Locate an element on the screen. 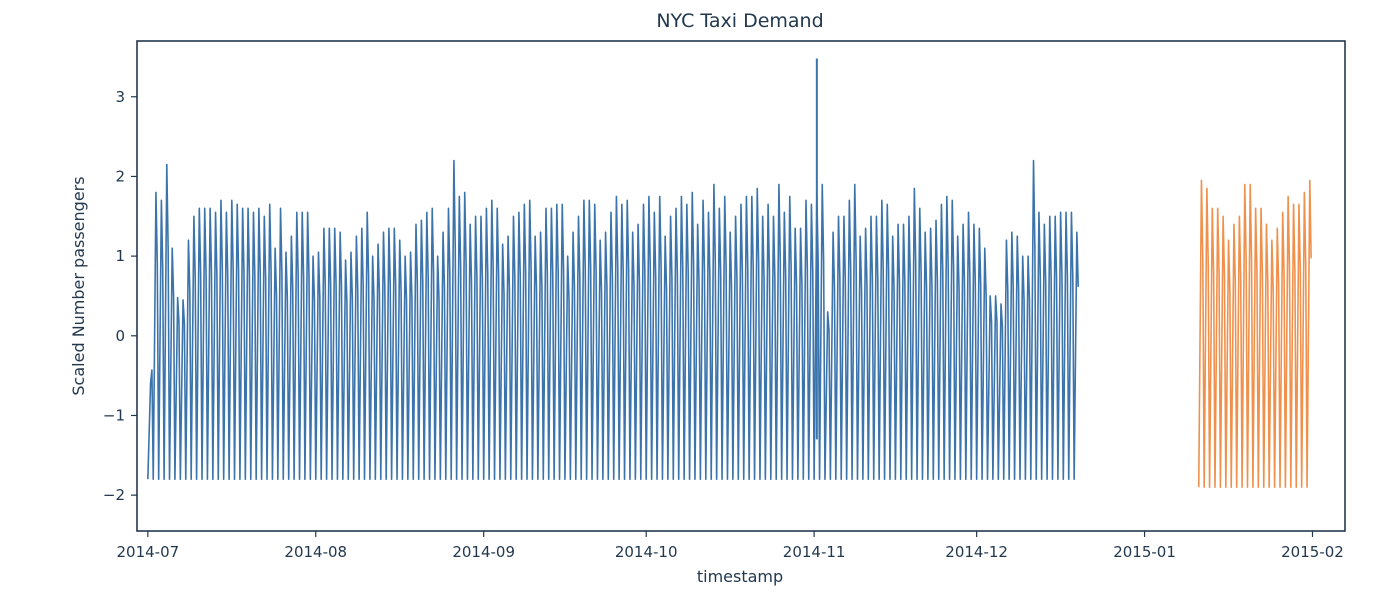 The width and height of the screenshot is (1400, 610). chart-title: NYC Taxi Demand is located at coordinates (739, 21).